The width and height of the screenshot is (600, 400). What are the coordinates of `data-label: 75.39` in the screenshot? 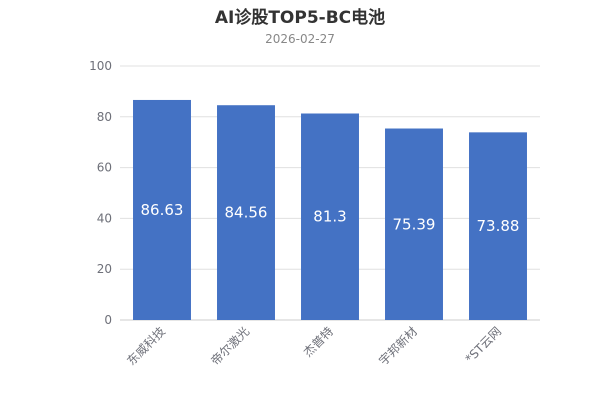 It's located at (414, 224).